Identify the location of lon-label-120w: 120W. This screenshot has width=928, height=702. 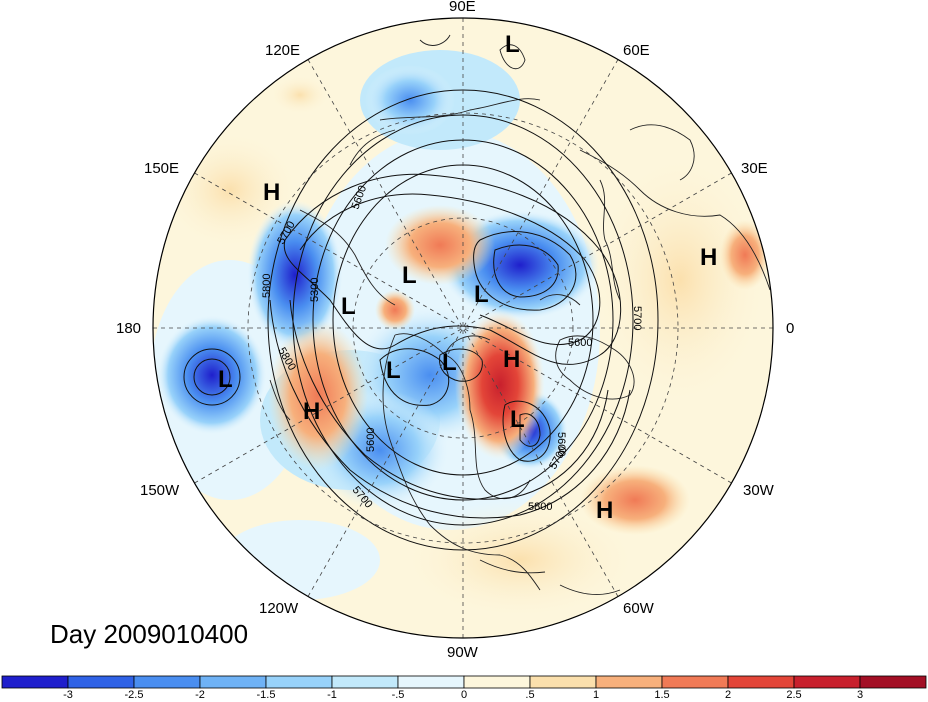
(279, 608).